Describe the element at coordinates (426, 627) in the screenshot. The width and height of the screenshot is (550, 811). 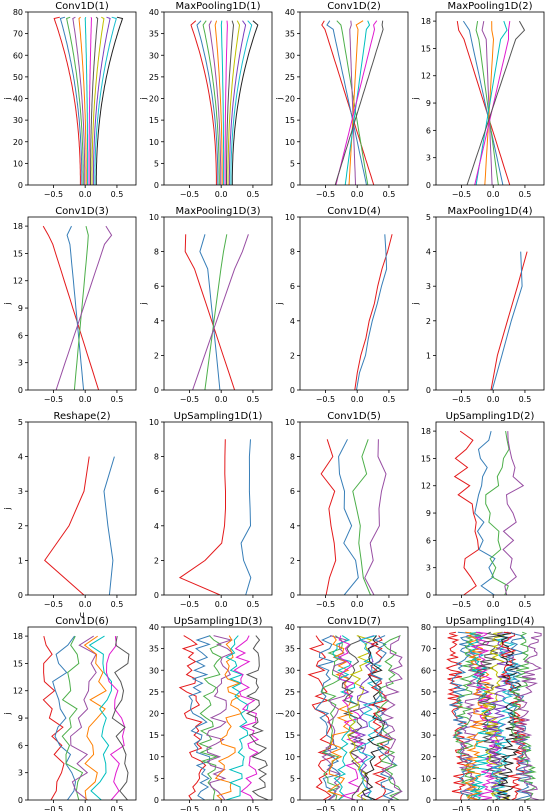
I see `y-tick-label: 80` at that location.